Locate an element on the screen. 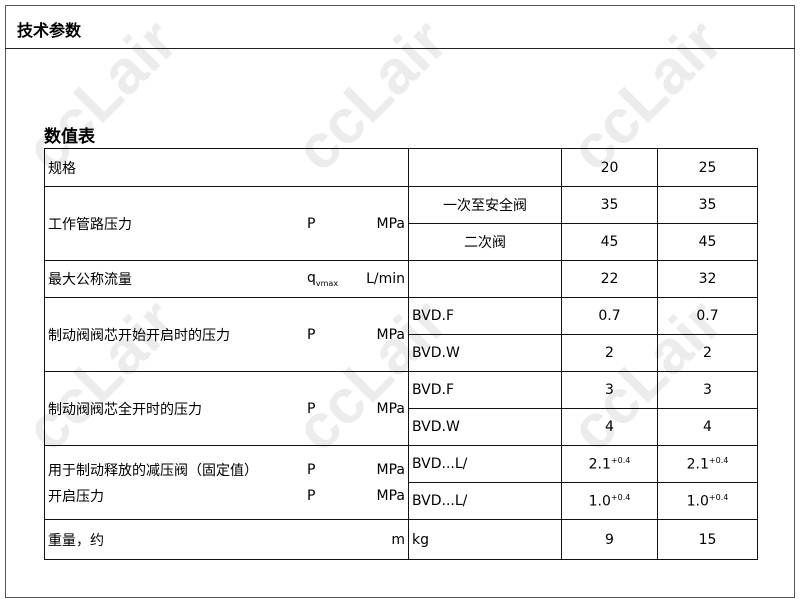 This screenshot has height=605, width=800. table-row: 重量，约 m kg 9 15 is located at coordinates (401, 539).